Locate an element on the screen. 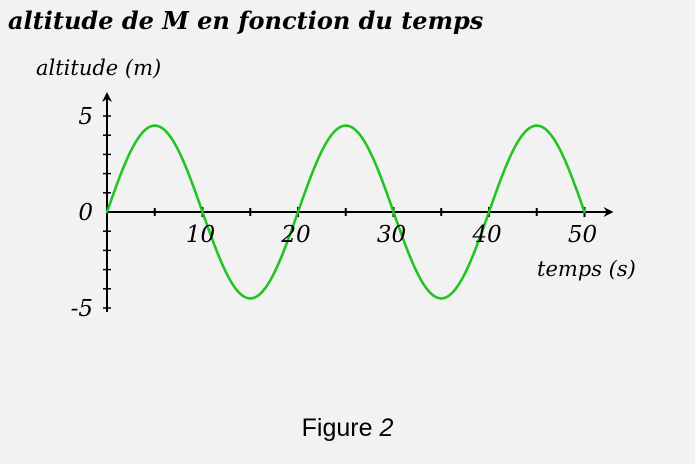 The image size is (695, 464). y-tick-label: 5 is located at coordinates (85, 117).